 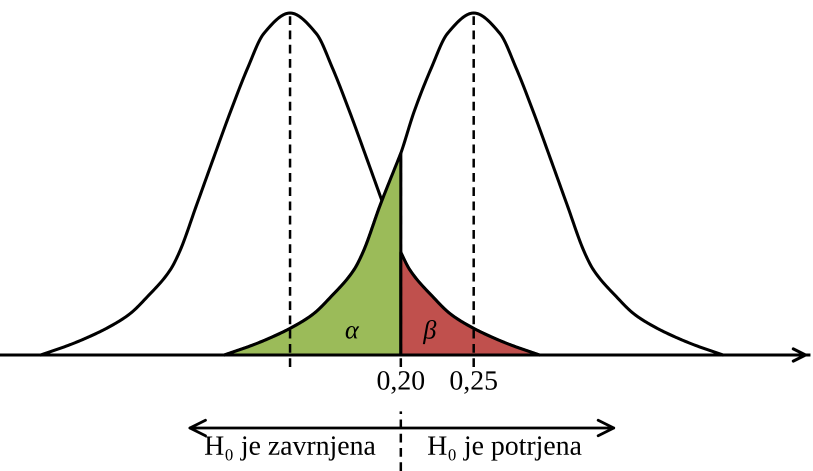 I want to click on x-tick-label: 0,20, so click(x=401, y=382).